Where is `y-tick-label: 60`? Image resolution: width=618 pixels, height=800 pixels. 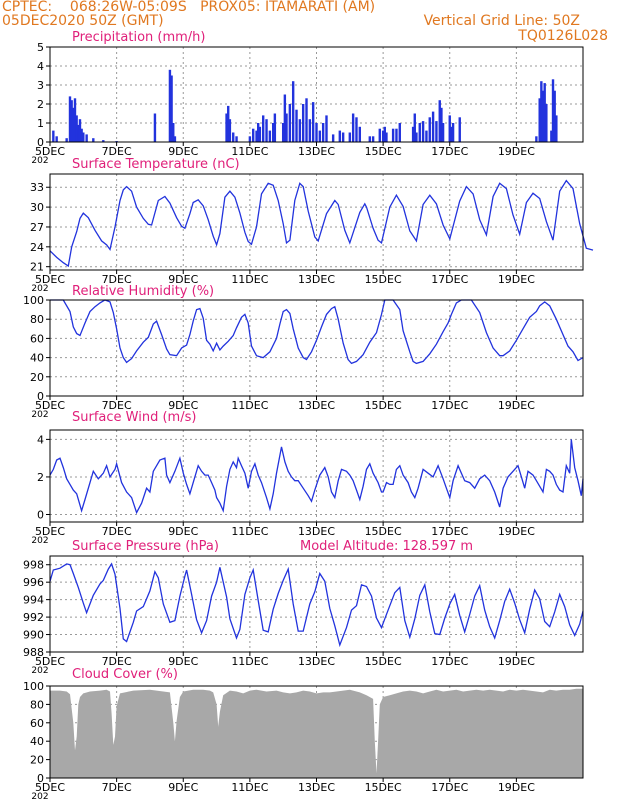 y-tick-label: 60 is located at coordinates (37, 338).